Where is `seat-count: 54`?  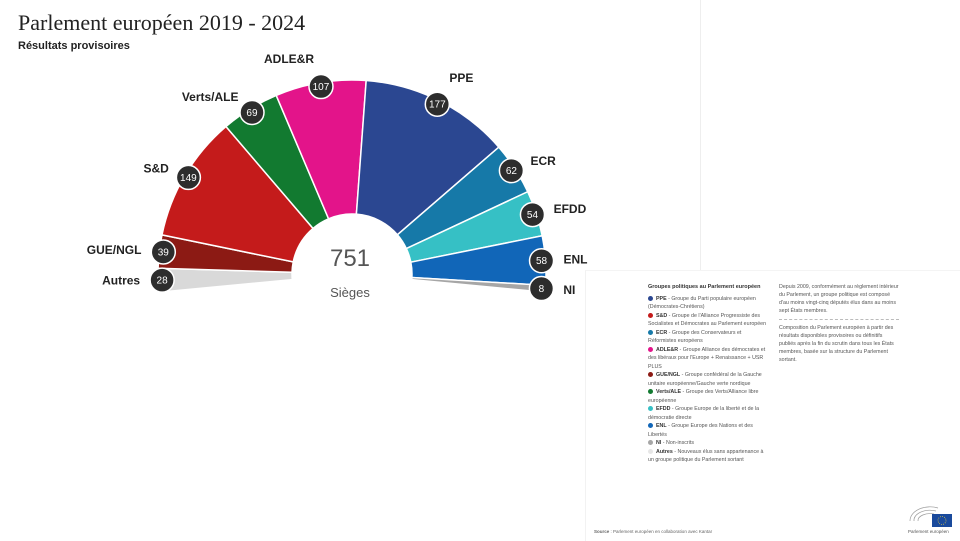
seat-count: 54 is located at coordinates (533, 215).